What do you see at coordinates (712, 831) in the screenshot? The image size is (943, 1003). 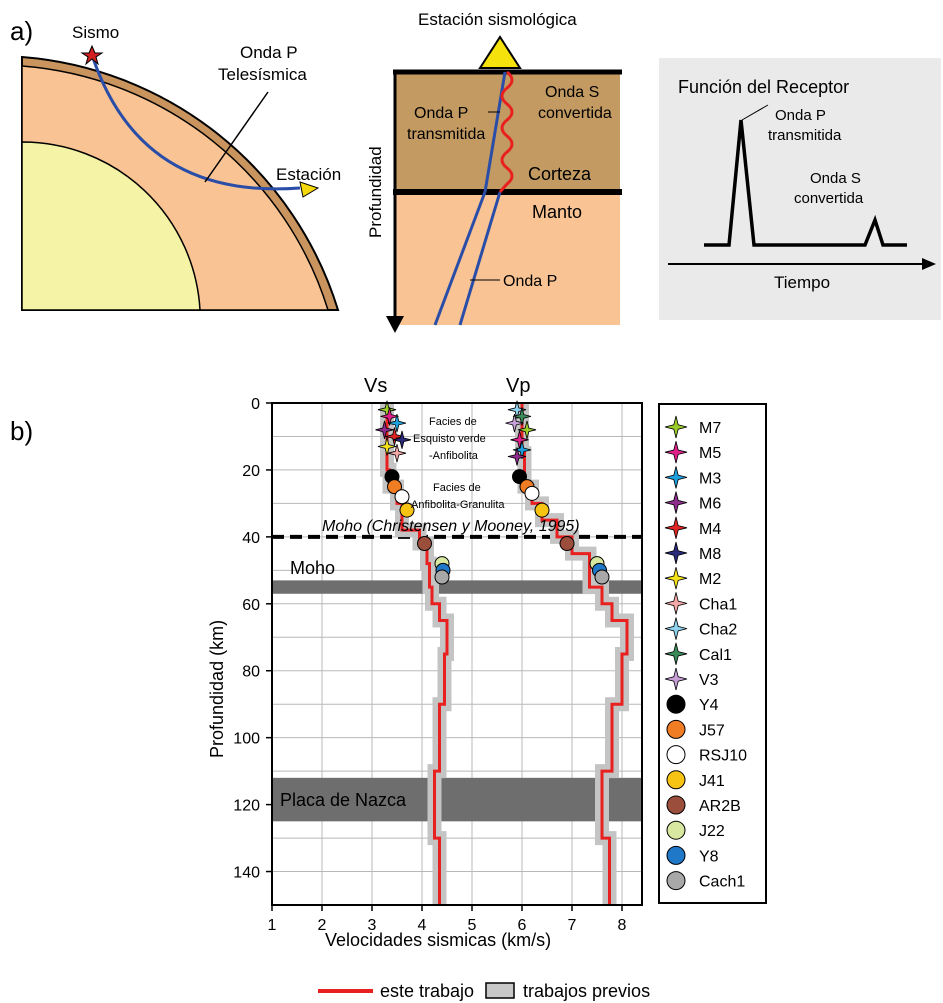 I see `legend-label: J22` at bounding box center [712, 831].